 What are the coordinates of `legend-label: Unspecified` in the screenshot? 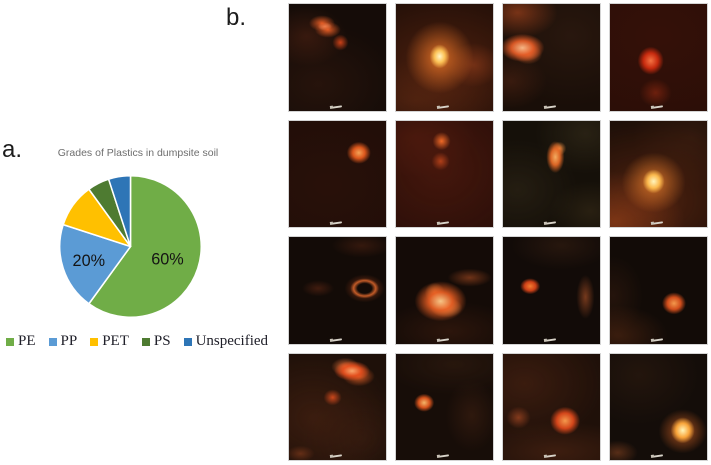 It's located at (232, 341).